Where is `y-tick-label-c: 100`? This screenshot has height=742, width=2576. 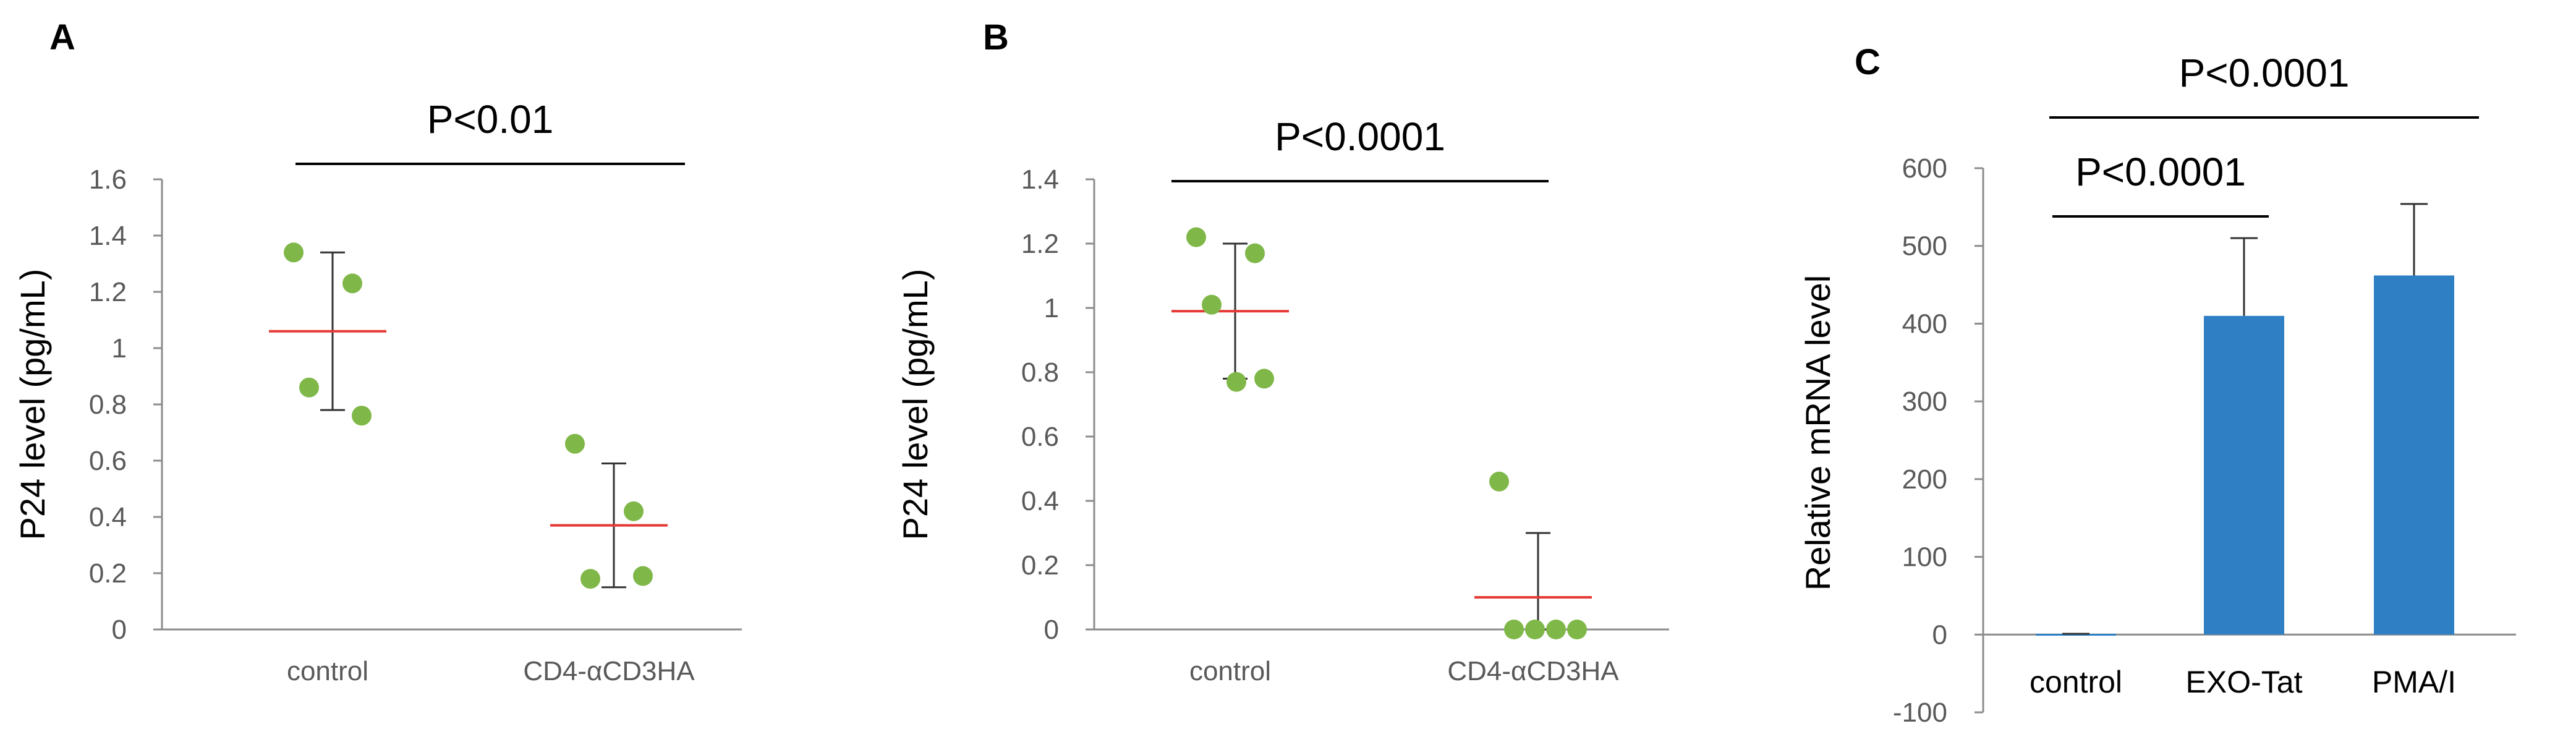 y-tick-label-c: 100 is located at coordinates (1924, 557).